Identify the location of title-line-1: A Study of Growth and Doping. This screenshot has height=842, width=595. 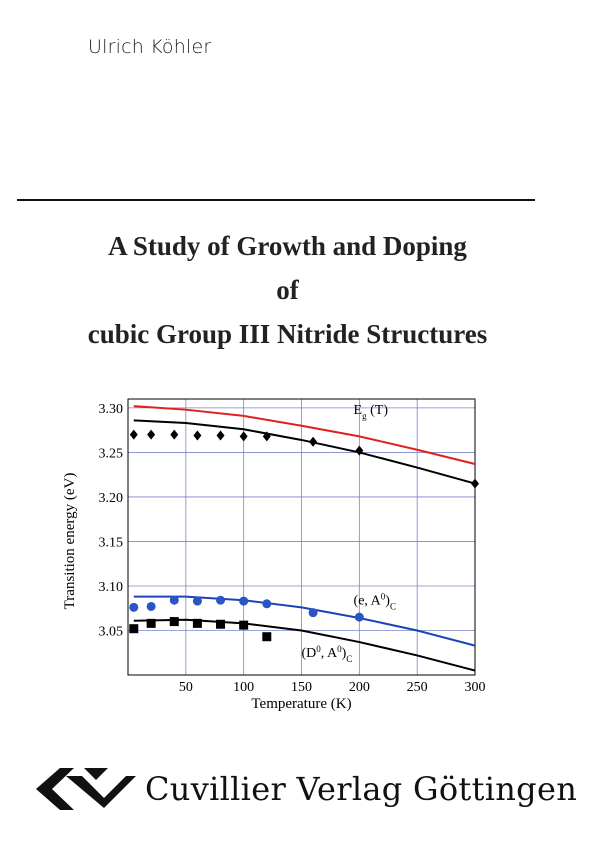
(287, 246).